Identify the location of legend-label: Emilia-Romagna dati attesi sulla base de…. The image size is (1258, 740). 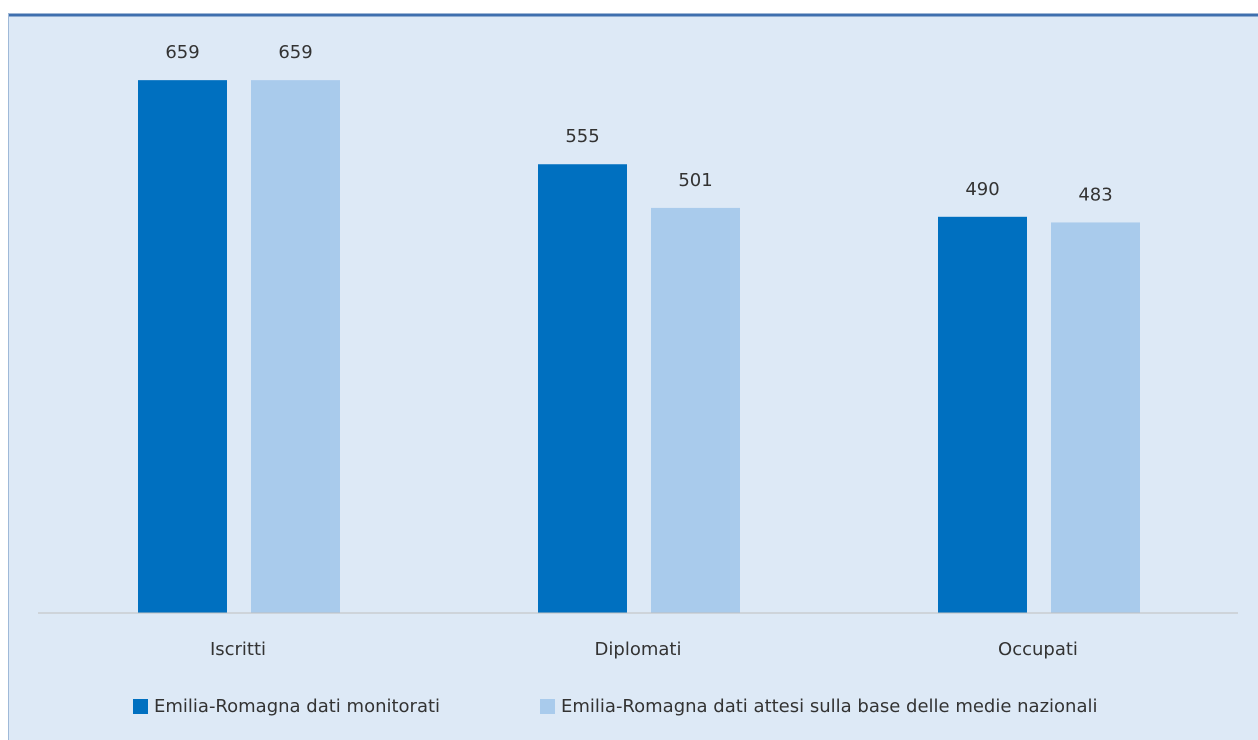
(829, 706).